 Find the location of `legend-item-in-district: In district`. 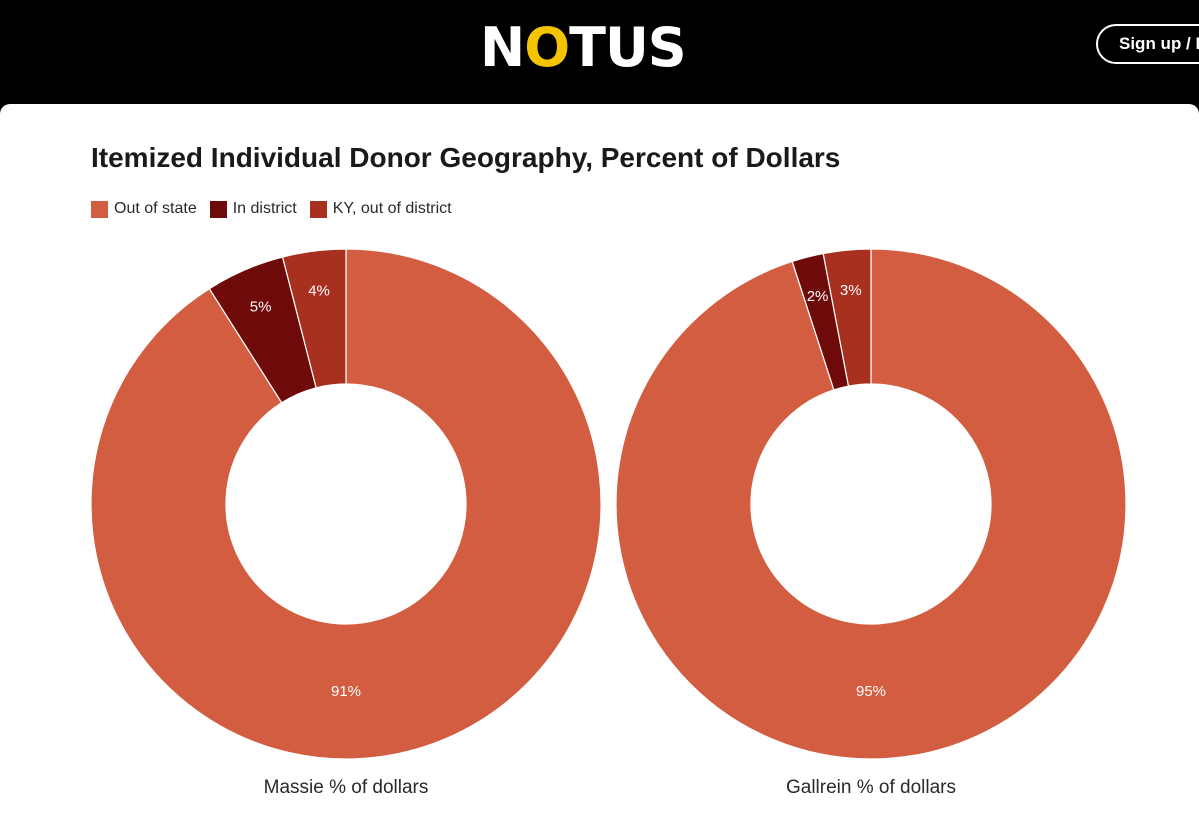

legend-item-in-district: In district is located at coordinates (253, 209).